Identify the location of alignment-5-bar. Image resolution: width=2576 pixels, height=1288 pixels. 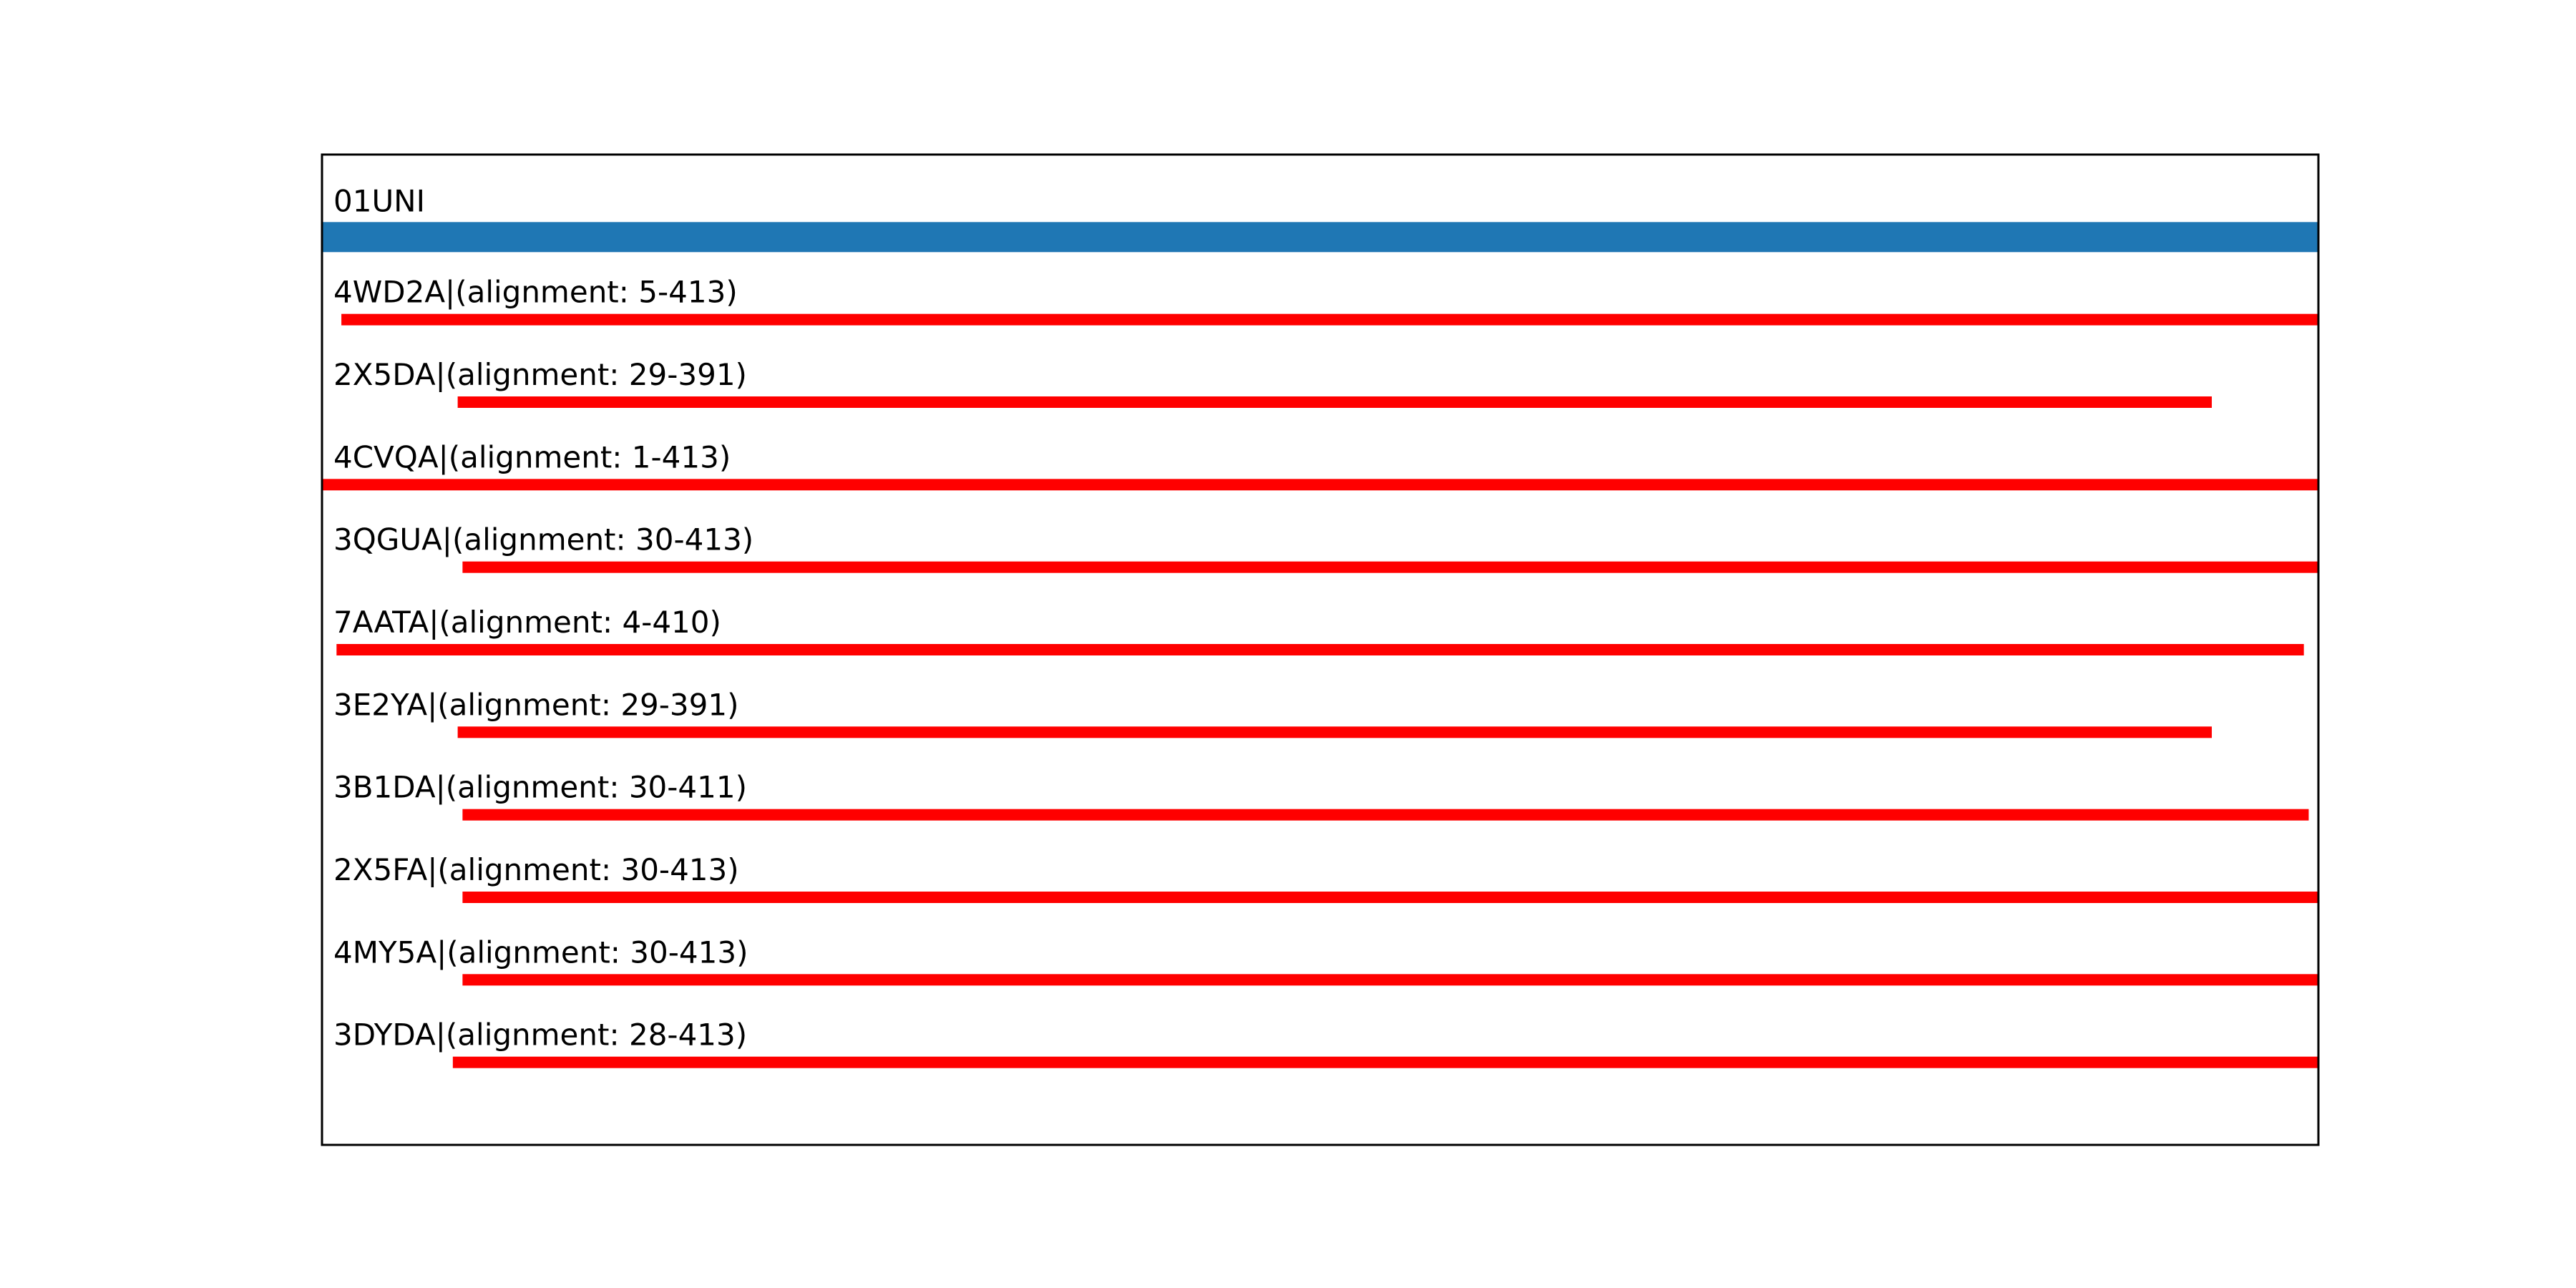
(1320, 649).